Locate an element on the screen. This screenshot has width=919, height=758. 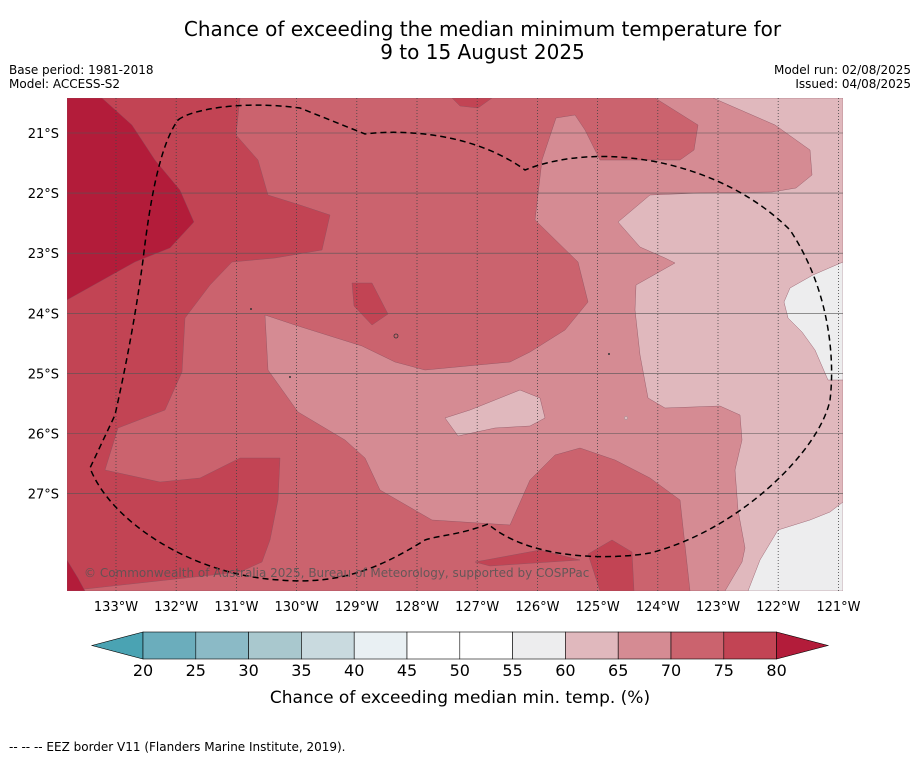
model-text: Model: ACCESS-S2 is located at coordinates (65, 84).